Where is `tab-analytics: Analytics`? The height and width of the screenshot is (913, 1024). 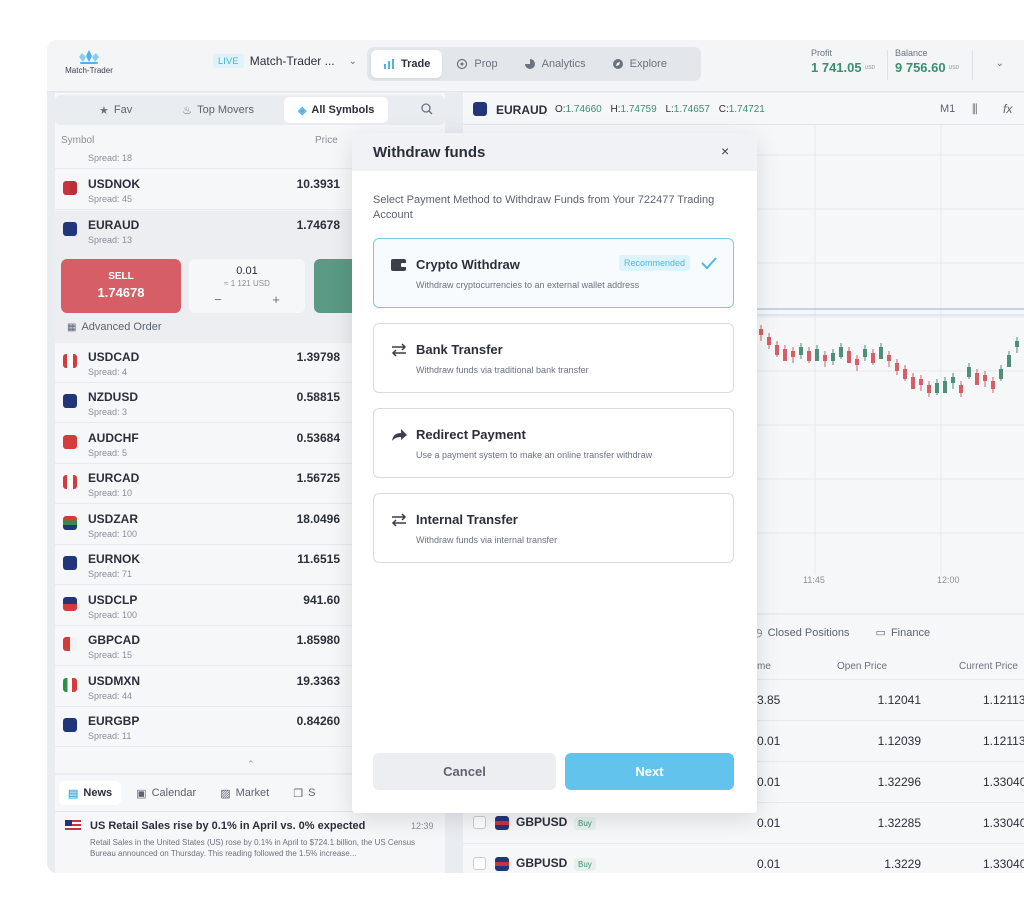
tab-analytics: Analytics is located at coordinates (555, 64).